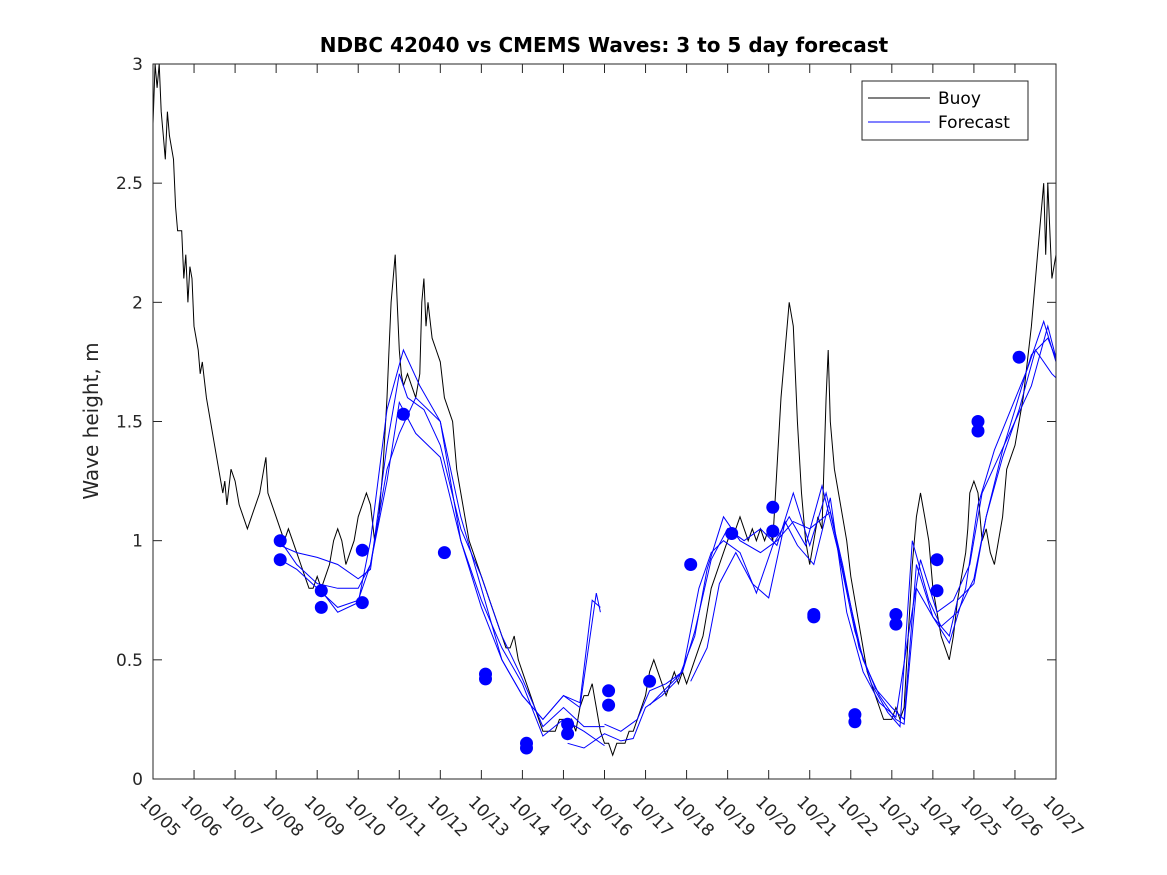  What do you see at coordinates (137, 303) in the screenshot?
I see `y-tick-label: 2` at bounding box center [137, 303].